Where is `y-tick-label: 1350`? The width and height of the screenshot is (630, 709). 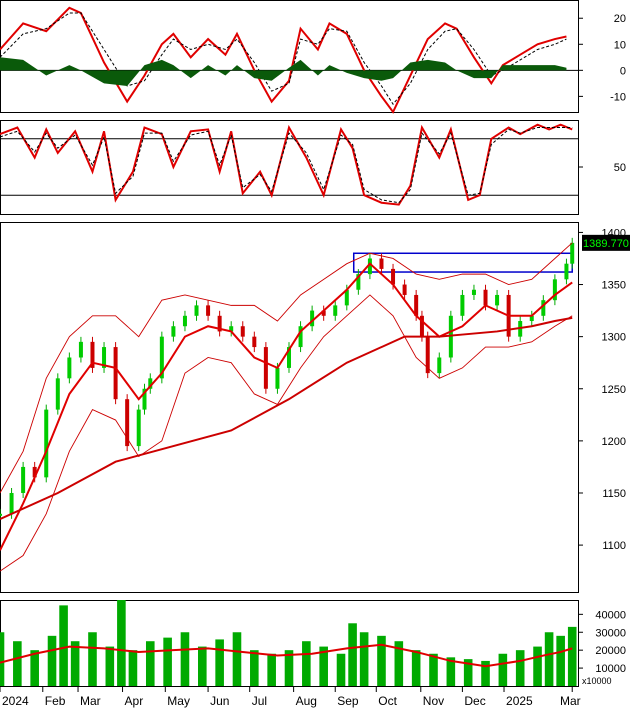
y-tick-label: 1350 is located at coordinates (614, 286).